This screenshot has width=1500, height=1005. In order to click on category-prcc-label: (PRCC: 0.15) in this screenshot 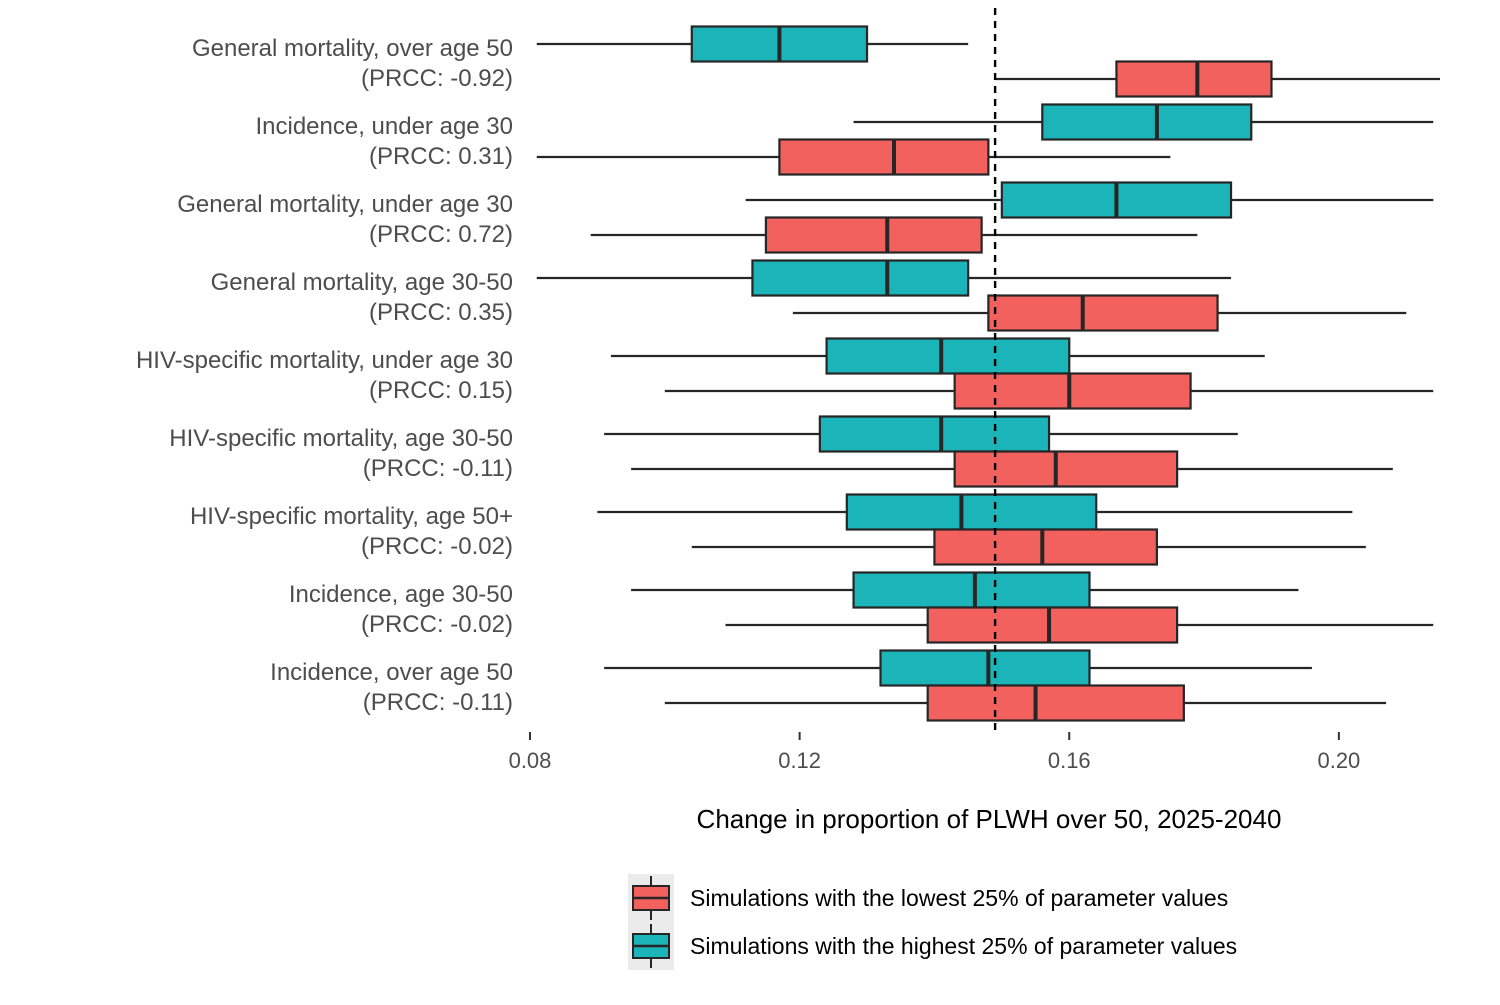, I will do `click(441, 390)`.